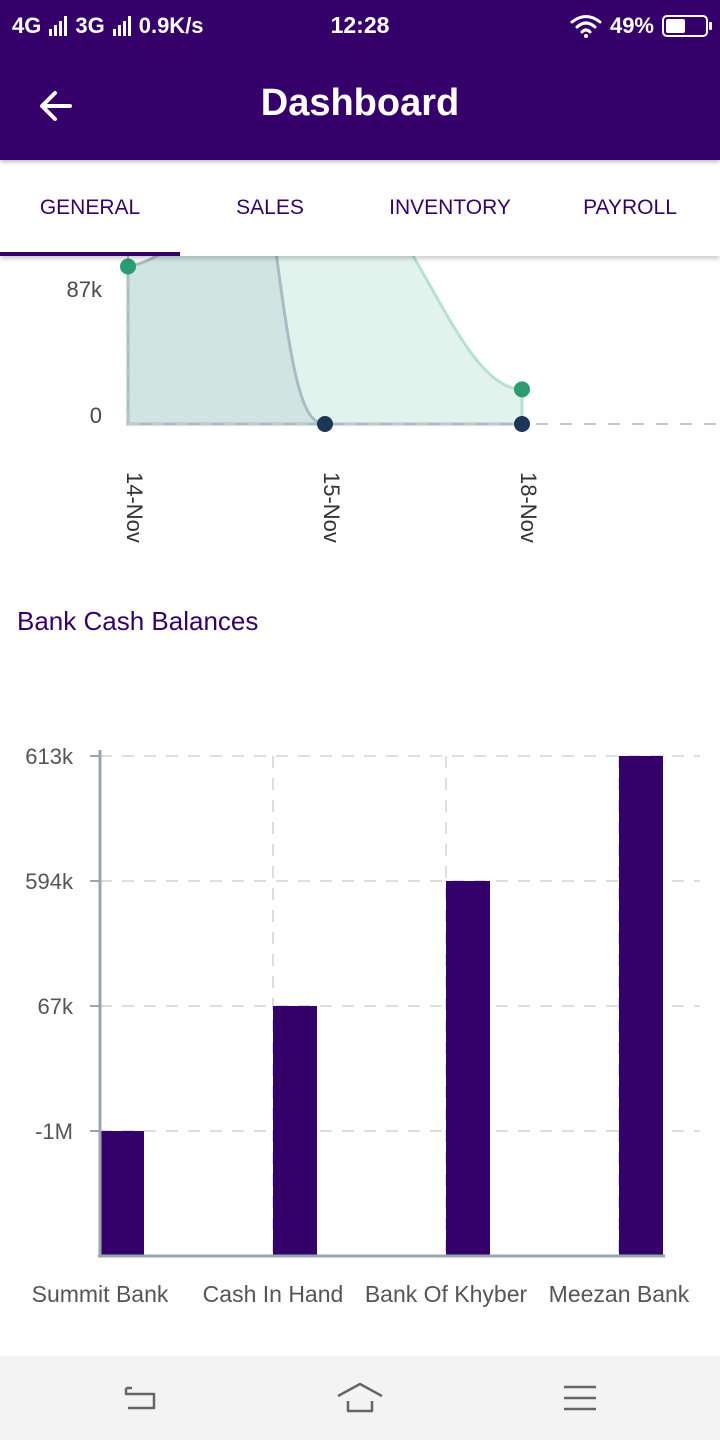 This screenshot has width=720, height=1440. I want to click on battery-percent: 49%, so click(631, 25).